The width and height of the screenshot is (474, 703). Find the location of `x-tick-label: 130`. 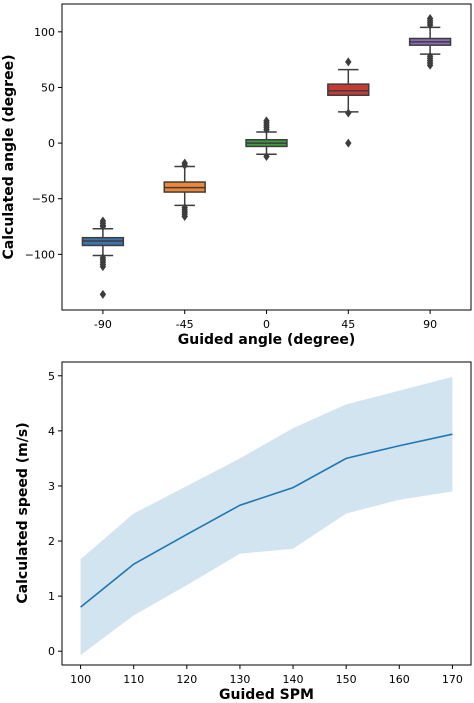

x-tick-label: 130 is located at coordinates (239, 679).